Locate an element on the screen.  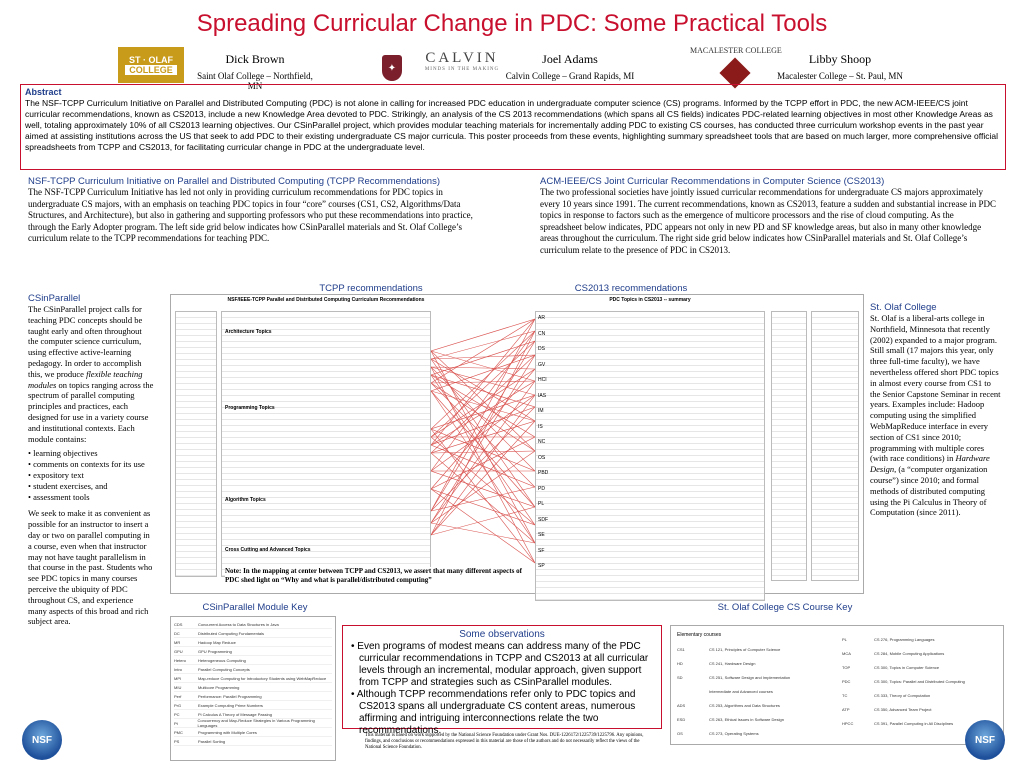
module-code: DC is located at coordinates (177, 633).